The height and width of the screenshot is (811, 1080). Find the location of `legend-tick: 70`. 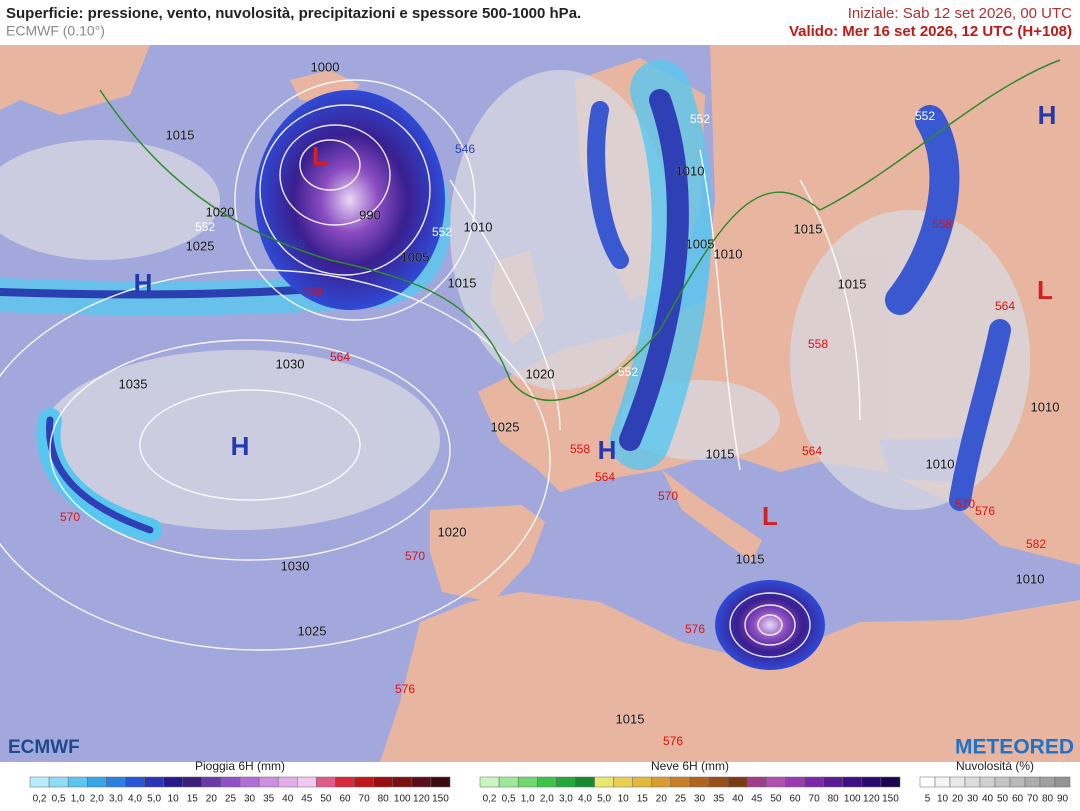

legend-tick: 70 is located at coordinates (1033, 799).